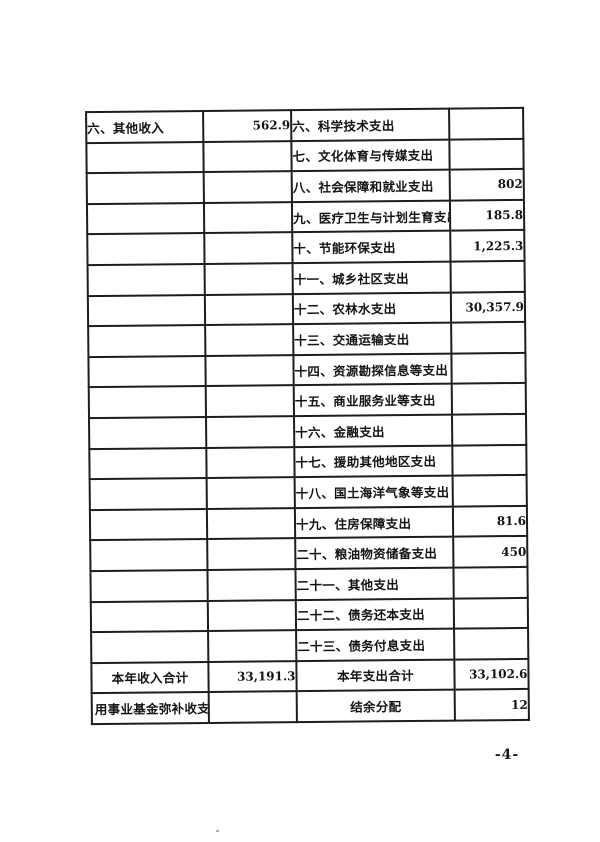 The image size is (600, 842). What do you see at coordinates (375, 614) in the screenshot?
I see `expense-label-cell: 二十二、债务还本支出` at bounding box center [375, 614].